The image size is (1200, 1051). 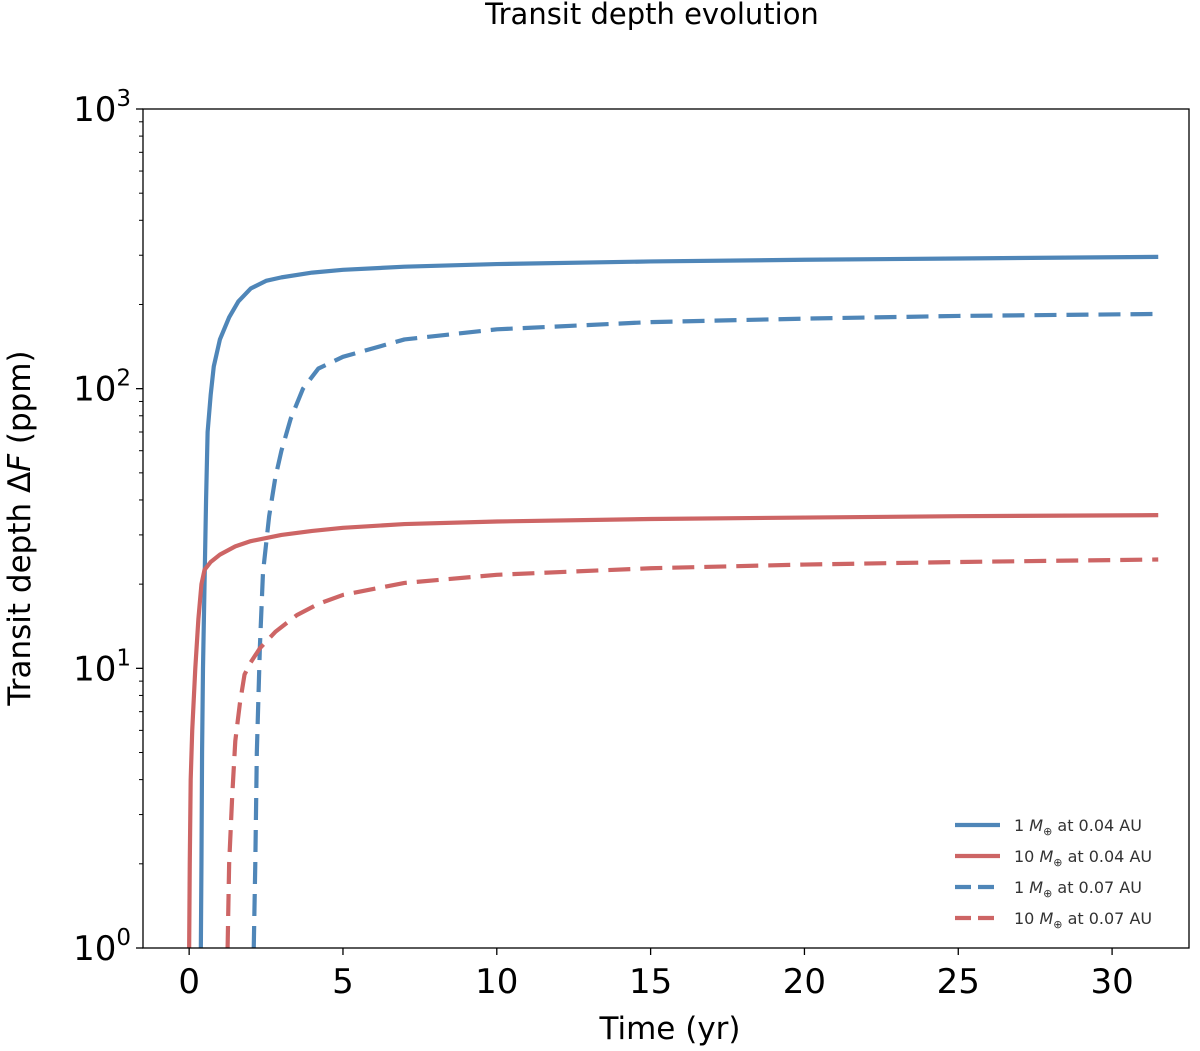 I want to click on y-tick-exponent: 0, so click(x=123, y=938).